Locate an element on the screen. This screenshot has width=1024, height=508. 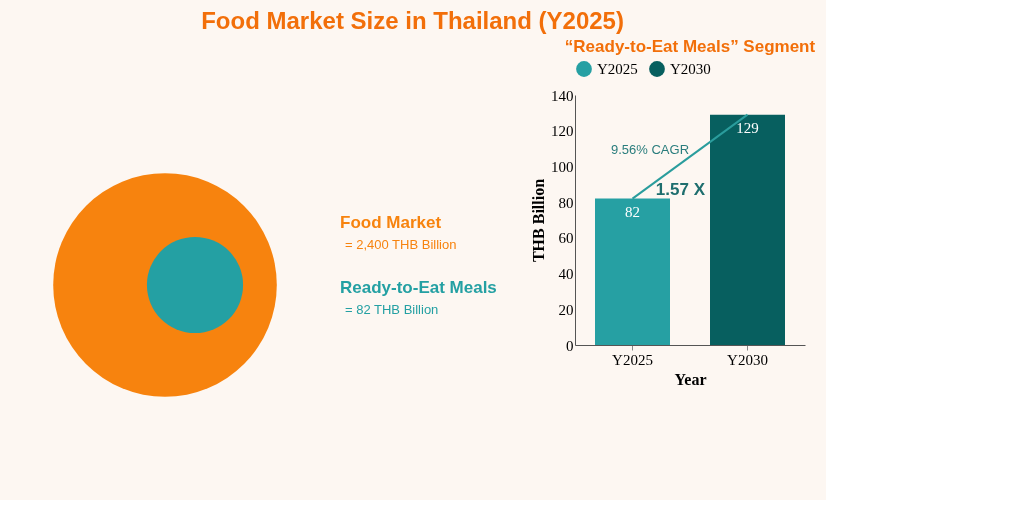
y-tick-label: 120 is located at coordinates (562, 131).